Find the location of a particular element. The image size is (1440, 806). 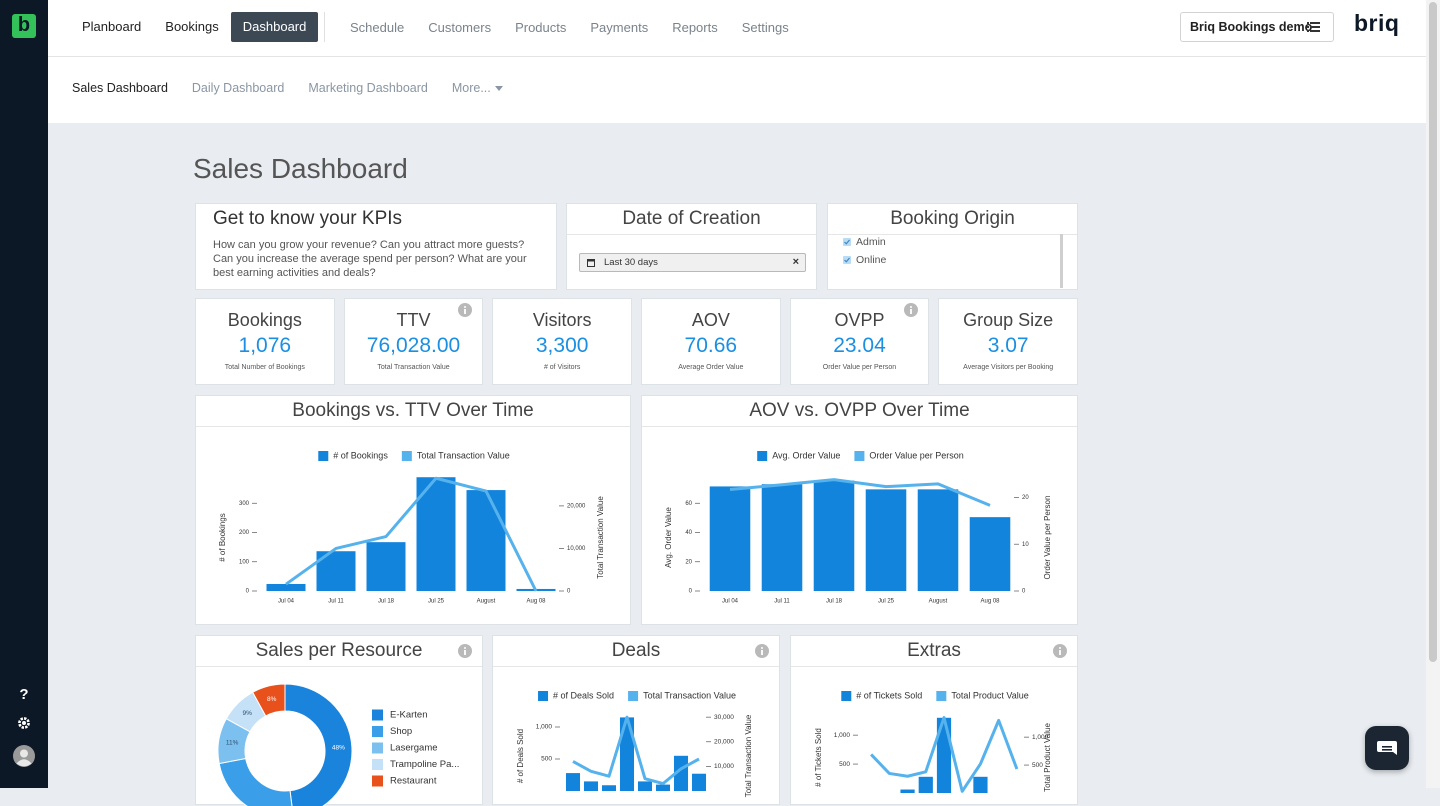

nav-item: Schedule is located at coordinates (377, 27).